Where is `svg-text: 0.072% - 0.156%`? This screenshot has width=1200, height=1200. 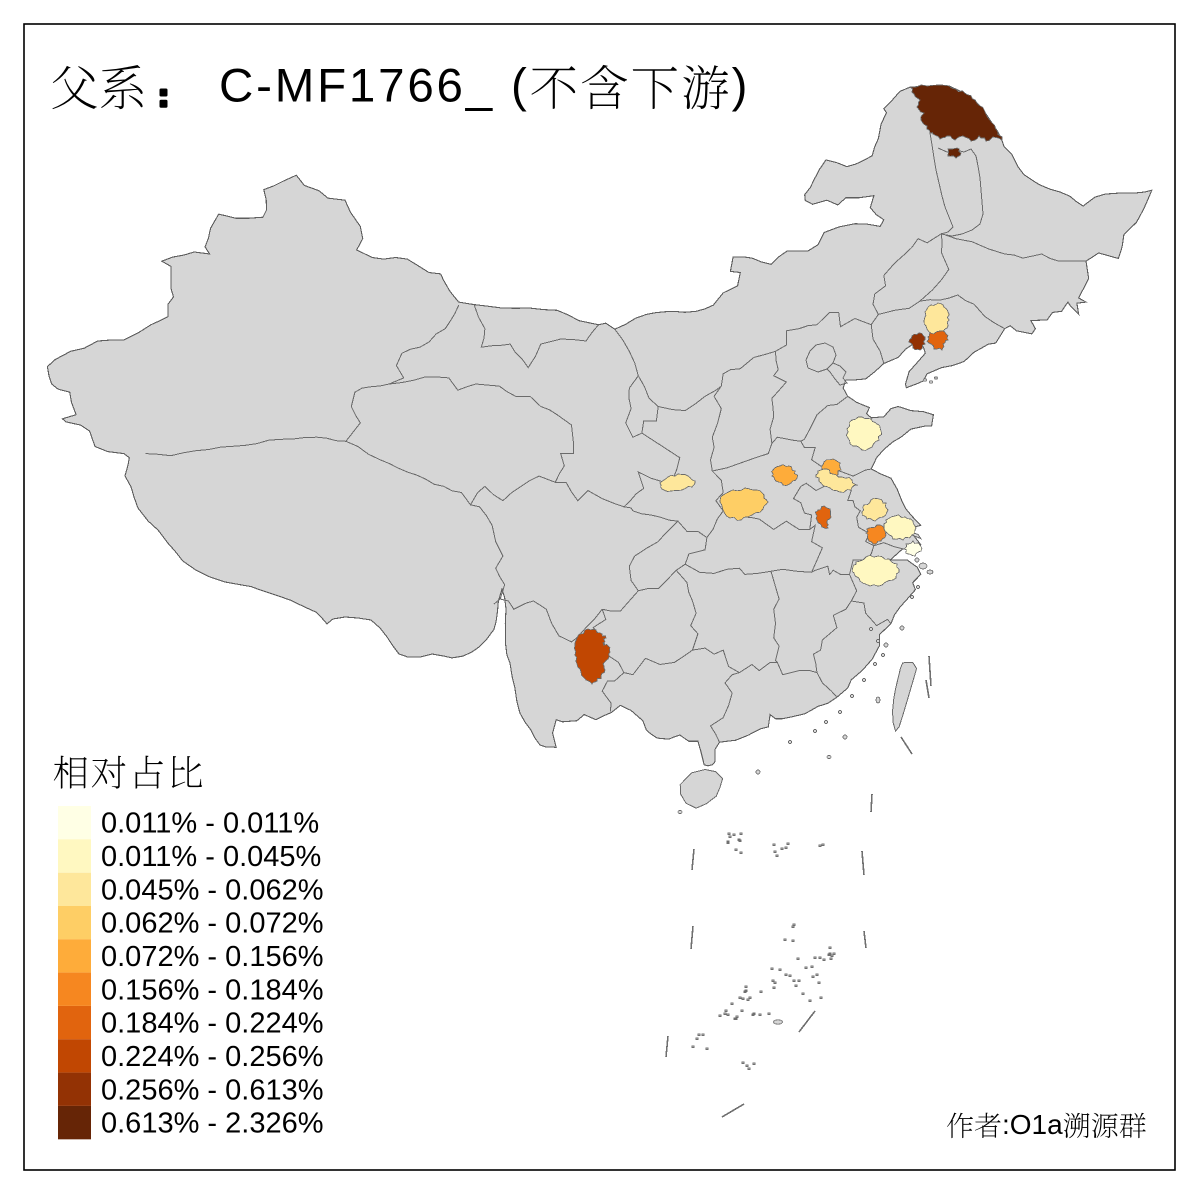 svg-text: 0.072% - 0.156% is located at coordinates (212, 957).